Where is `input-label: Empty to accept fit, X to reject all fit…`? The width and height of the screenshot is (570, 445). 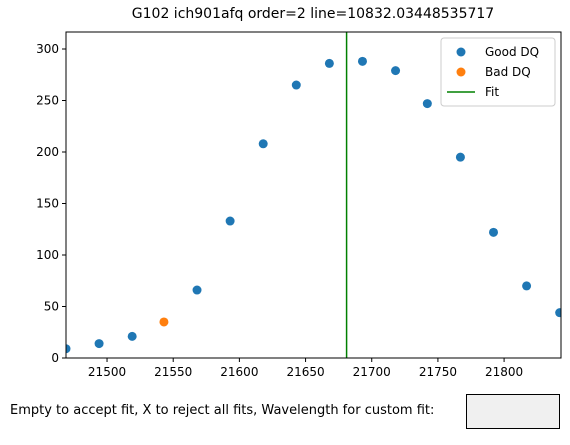 input-label: Empty to accept fit, X to reject all fit… is located at coordinates (222, 410).